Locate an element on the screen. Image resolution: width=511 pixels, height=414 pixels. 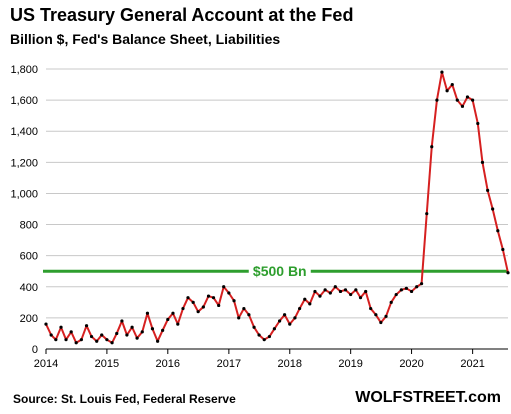
xtick-label: 2018 is located at coordinates (290, 364).